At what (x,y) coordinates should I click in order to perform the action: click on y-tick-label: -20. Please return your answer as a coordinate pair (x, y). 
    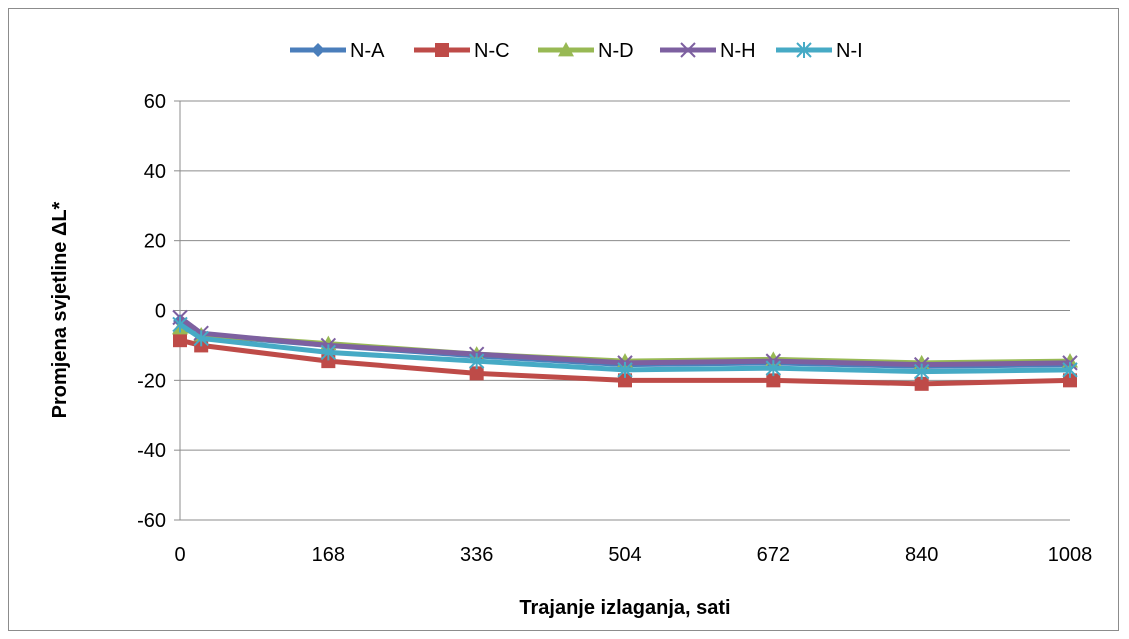
    Looking at the image, I should click on (151, 381).